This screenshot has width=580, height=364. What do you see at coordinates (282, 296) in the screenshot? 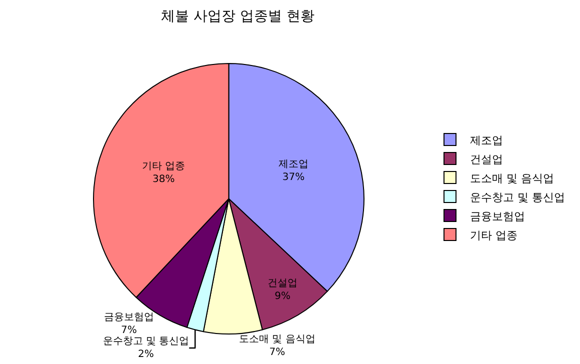
I see `data-label: 9%` at bounding box center [282, 296].